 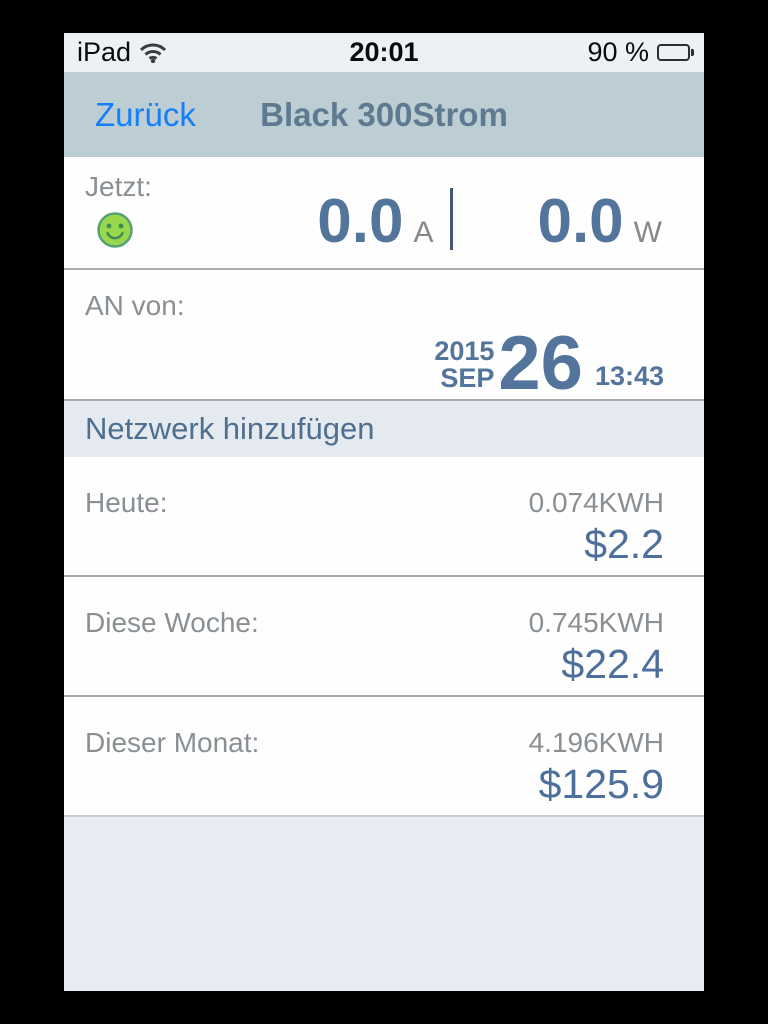 I want to click on carrier-label: iPad, so click(x=104, y=52).